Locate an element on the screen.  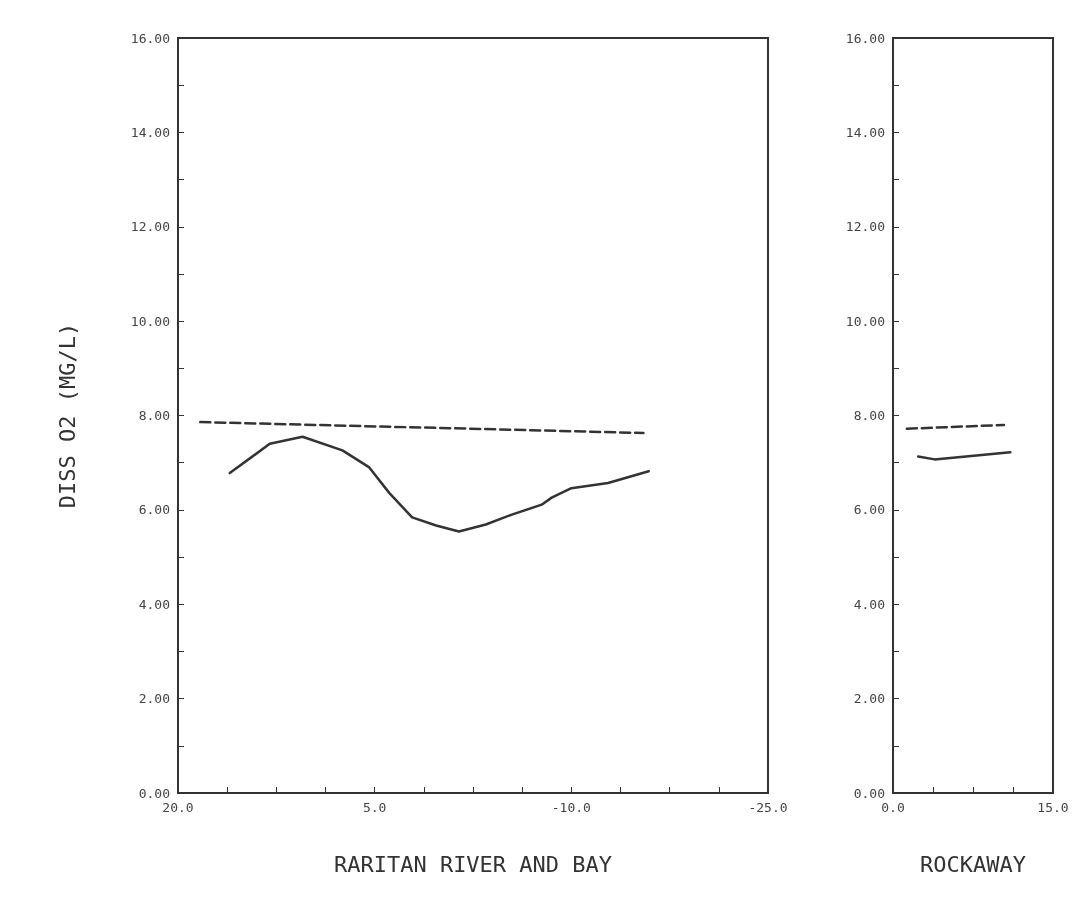
line-series is located at coordinates (439, 484).